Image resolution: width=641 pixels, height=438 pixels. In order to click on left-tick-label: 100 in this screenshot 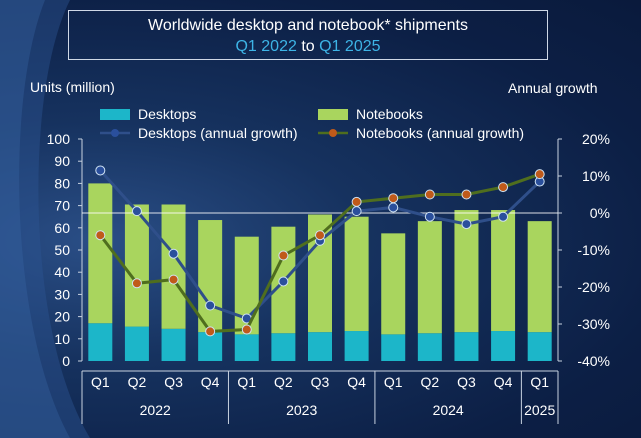, I will do `click(59, 139)`.